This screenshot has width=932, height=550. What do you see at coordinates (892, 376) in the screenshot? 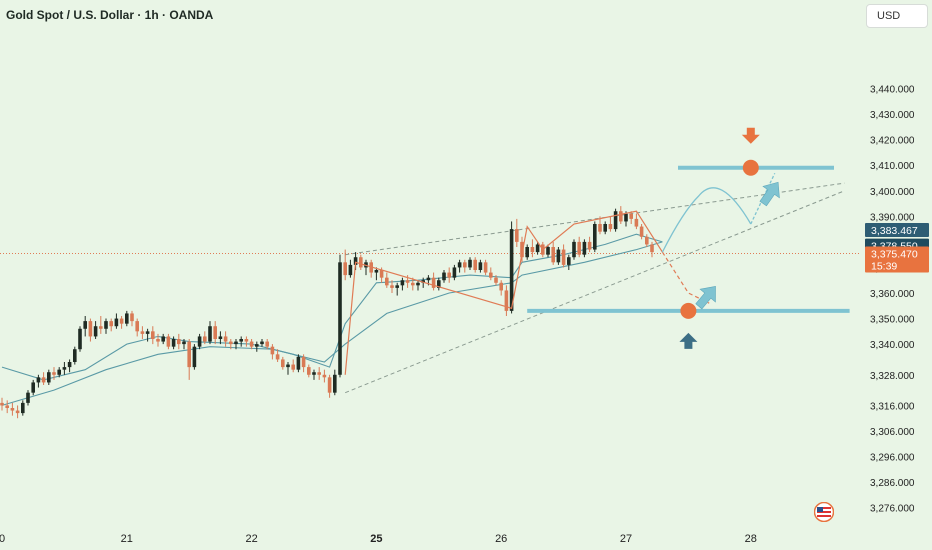
I see `y-tick-label: 3,328.000` at bounding box center [892, 376].